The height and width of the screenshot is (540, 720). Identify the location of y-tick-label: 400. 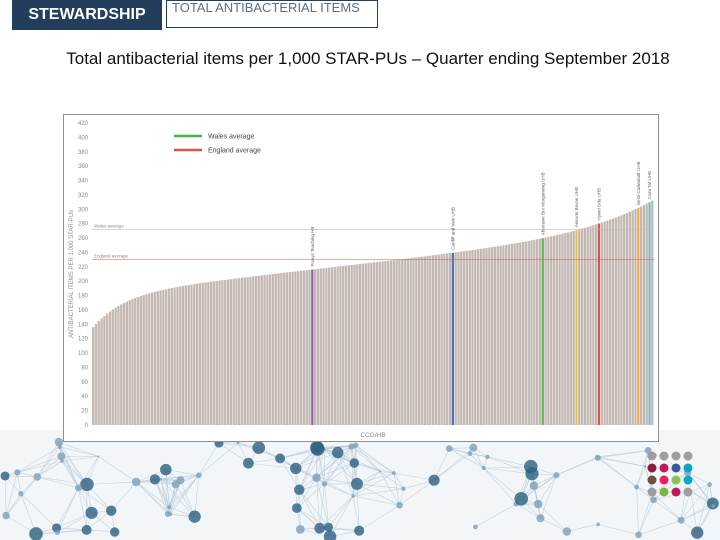
(83, 138).